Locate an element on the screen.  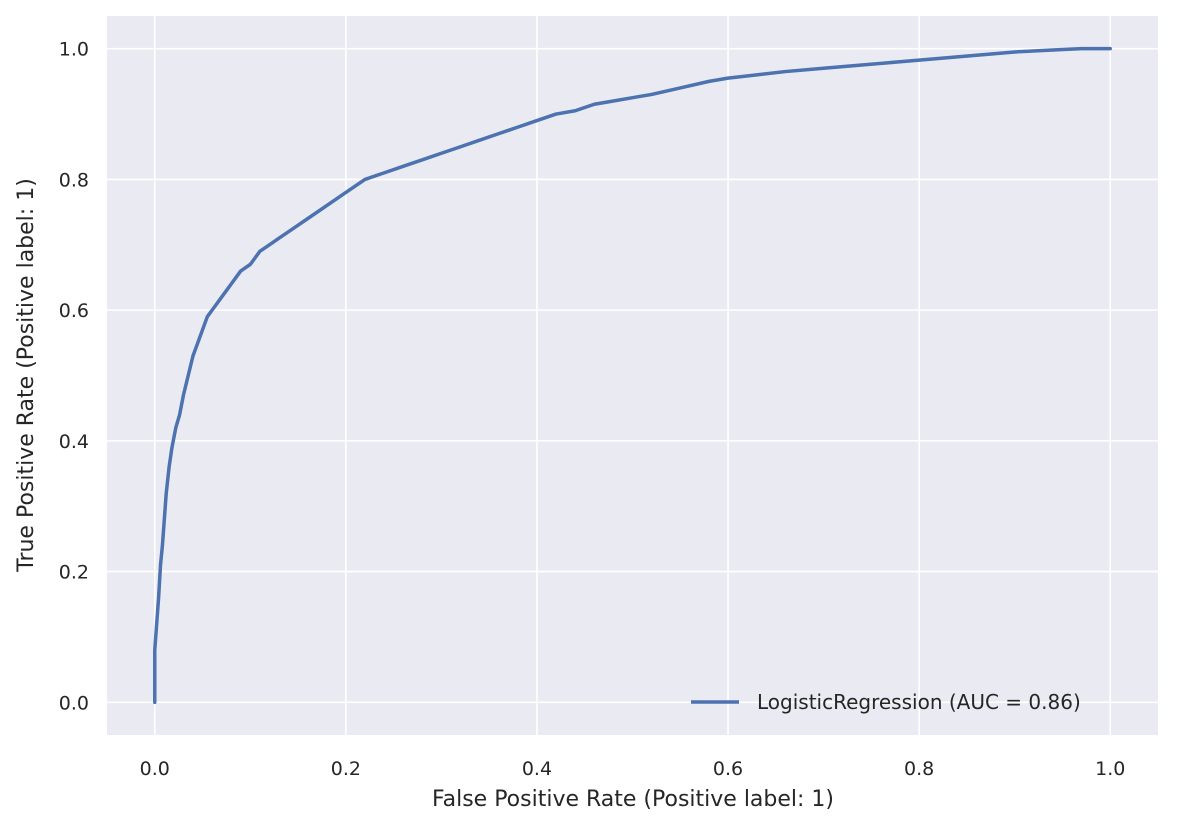
x-tick-label: 0.6 is located at coordinates (728, 769).